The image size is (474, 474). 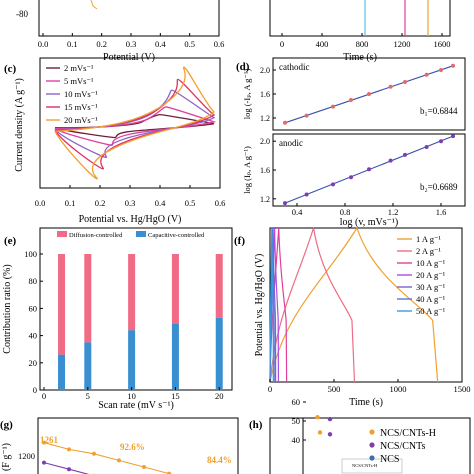 What do you see at coordinates (297, 212) in the screenshot?
I see `panel-d-xtick-label: 0.4` at bounding box center [297, 212].